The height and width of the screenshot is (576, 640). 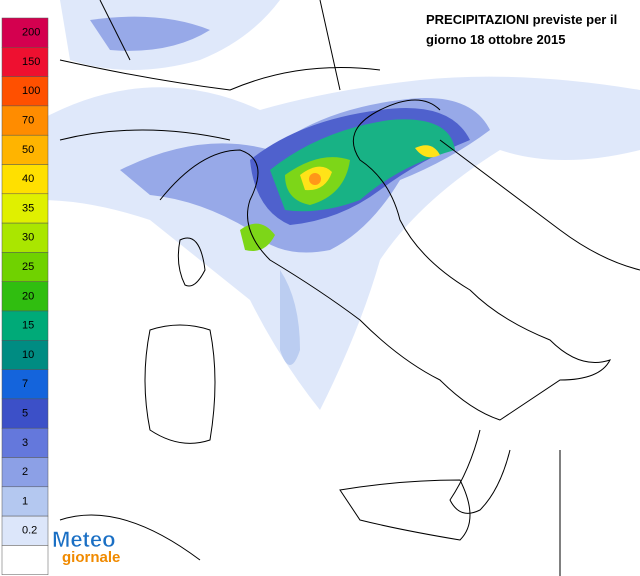 I want to click on legend-label: 5, so click(x=25, y=413).